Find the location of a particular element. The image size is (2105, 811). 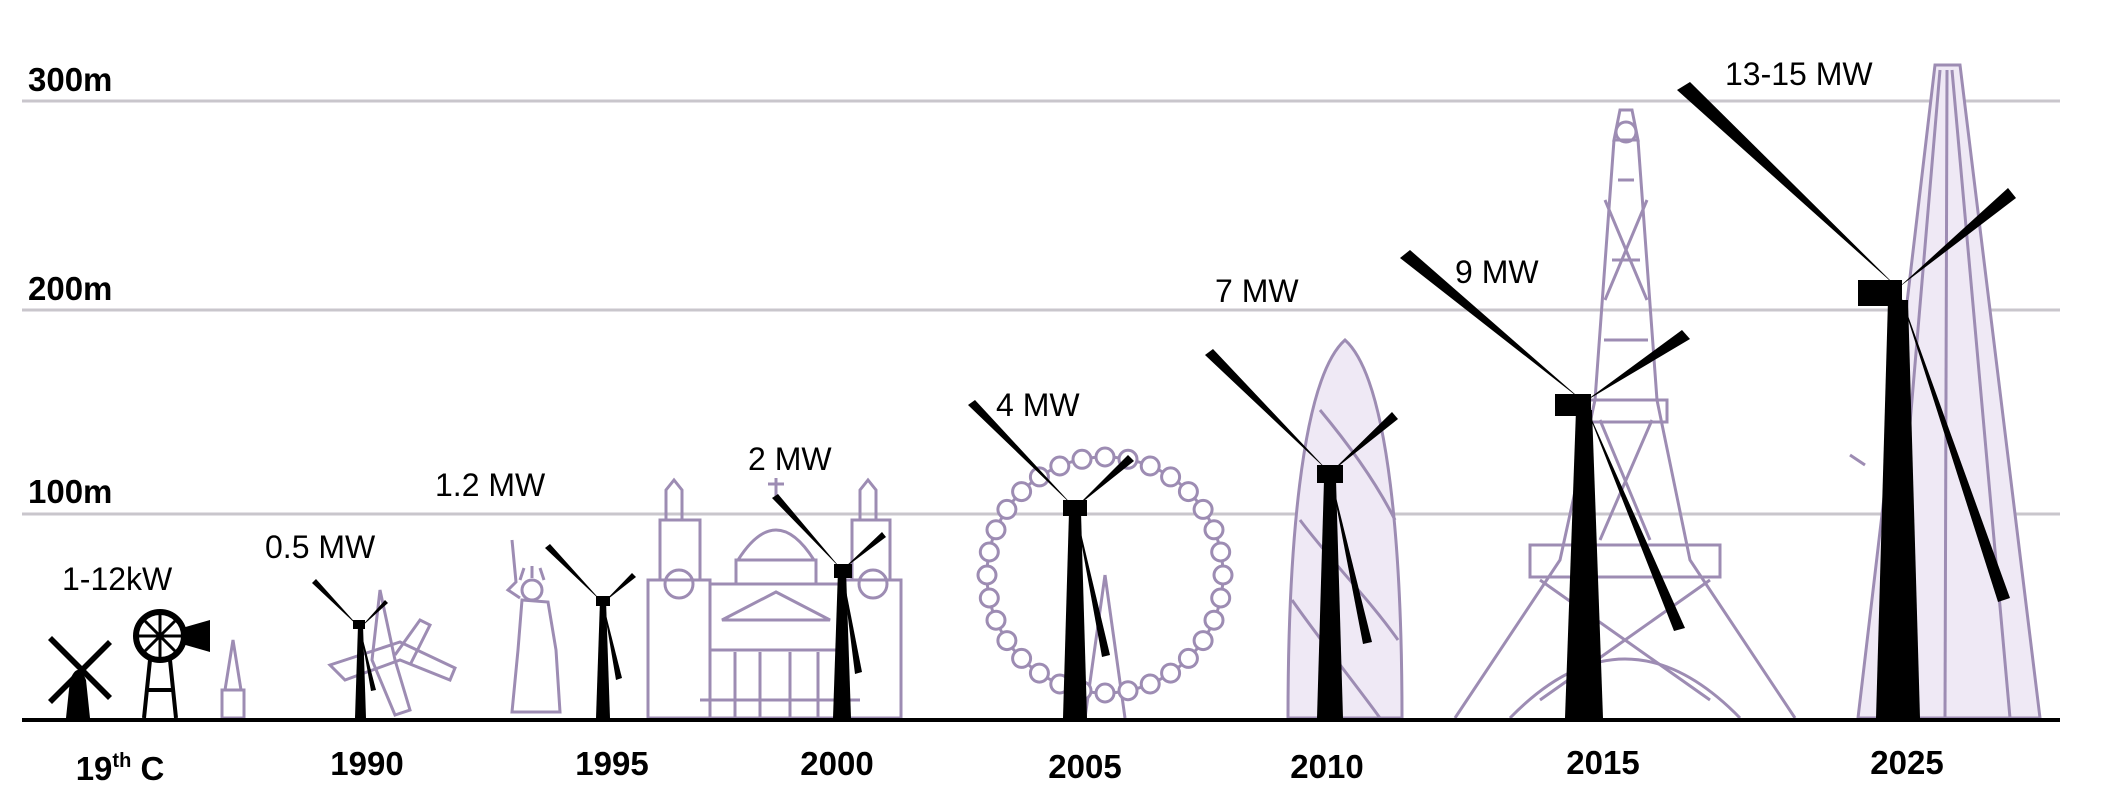

turbine-2005-icon is located at coordinates (1051, 559).